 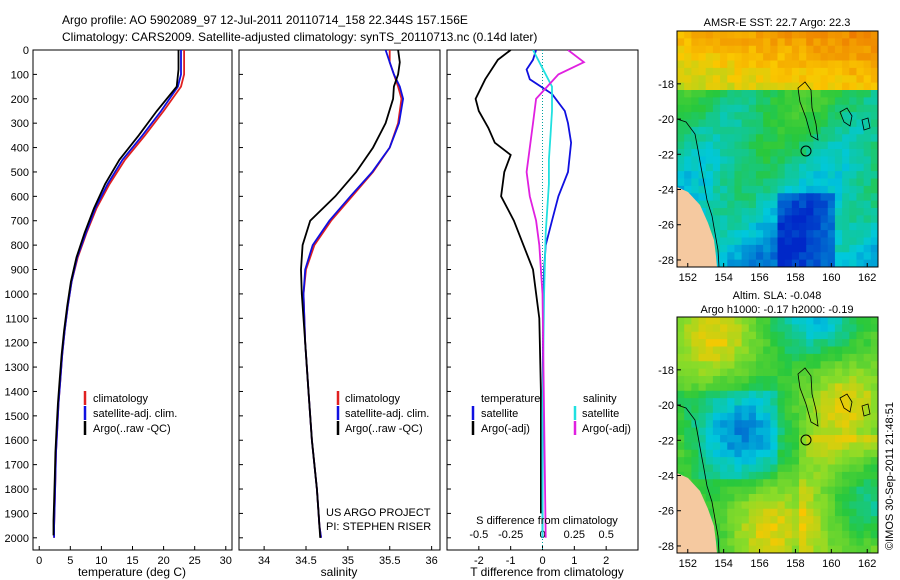 What do you see at coordinates (132, 561) in the screenshot?
I see `x-tick-label: 15` at bounding box center [132, 561].